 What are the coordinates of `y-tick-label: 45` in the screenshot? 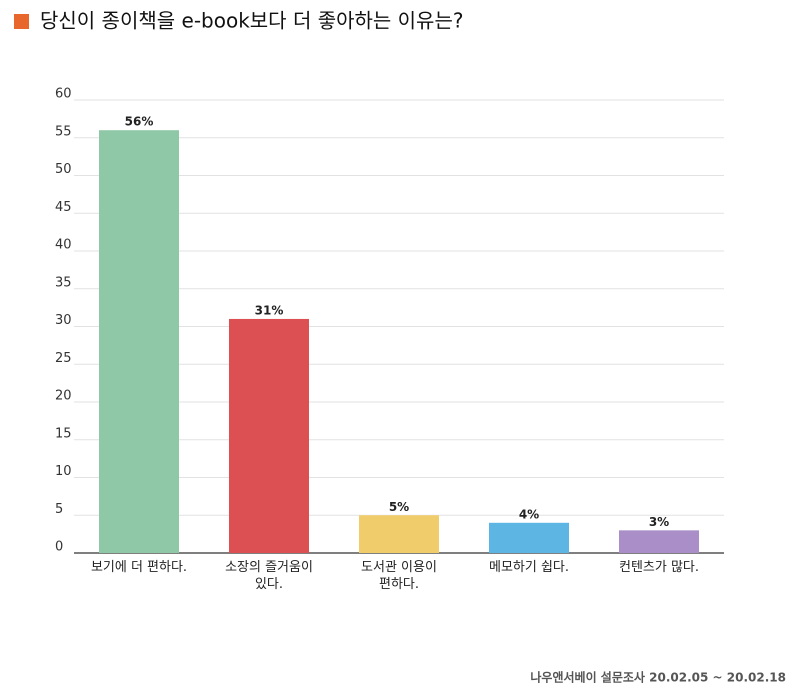 It's located at (63, 207).